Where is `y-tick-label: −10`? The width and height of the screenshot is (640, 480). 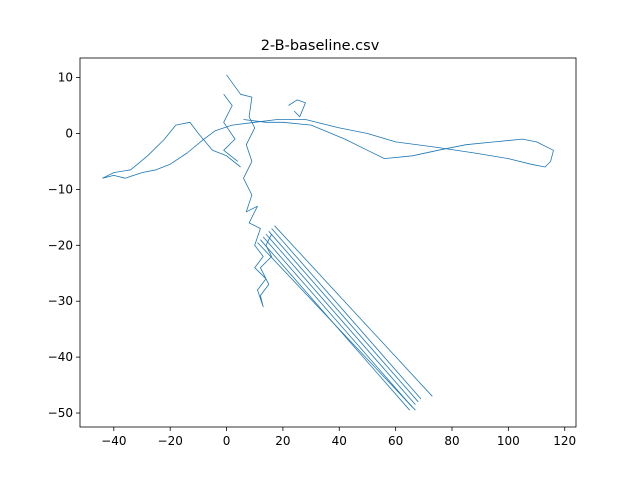
y-tick-label: −10 is located at coordinates (60, 189).